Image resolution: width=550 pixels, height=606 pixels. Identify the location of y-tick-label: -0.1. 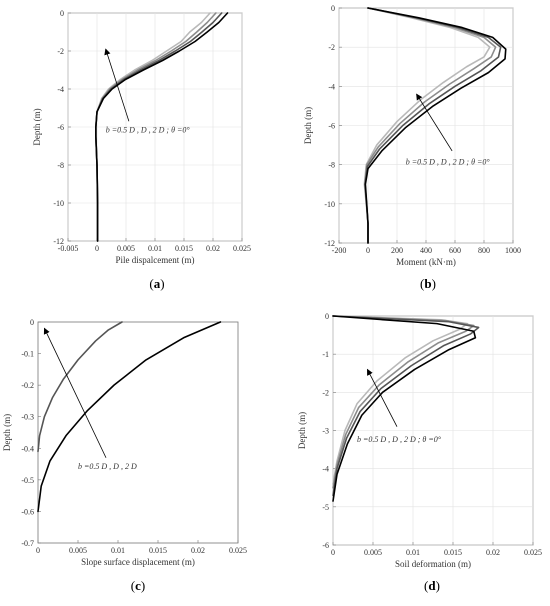
(27, 354).